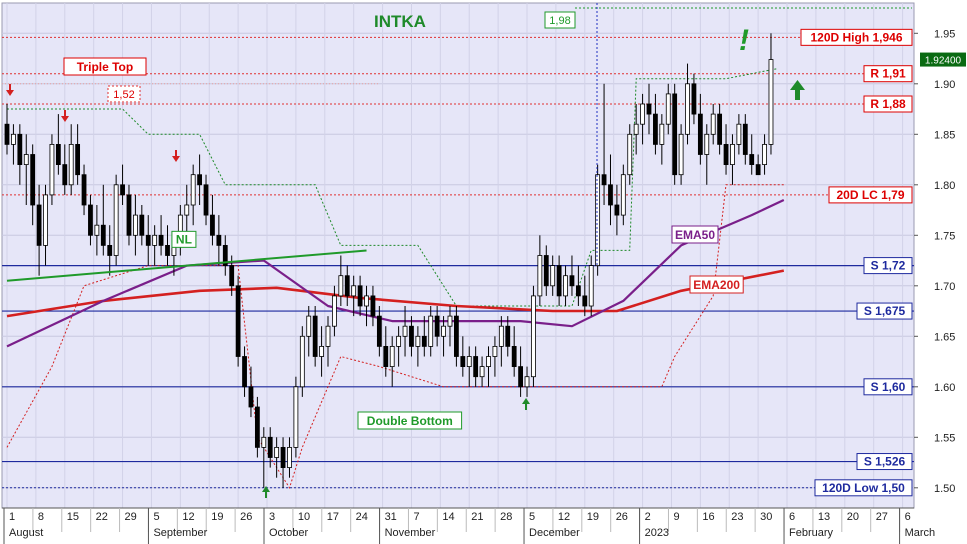  I want to click on green-arrow-big-head, so click(797, 85).